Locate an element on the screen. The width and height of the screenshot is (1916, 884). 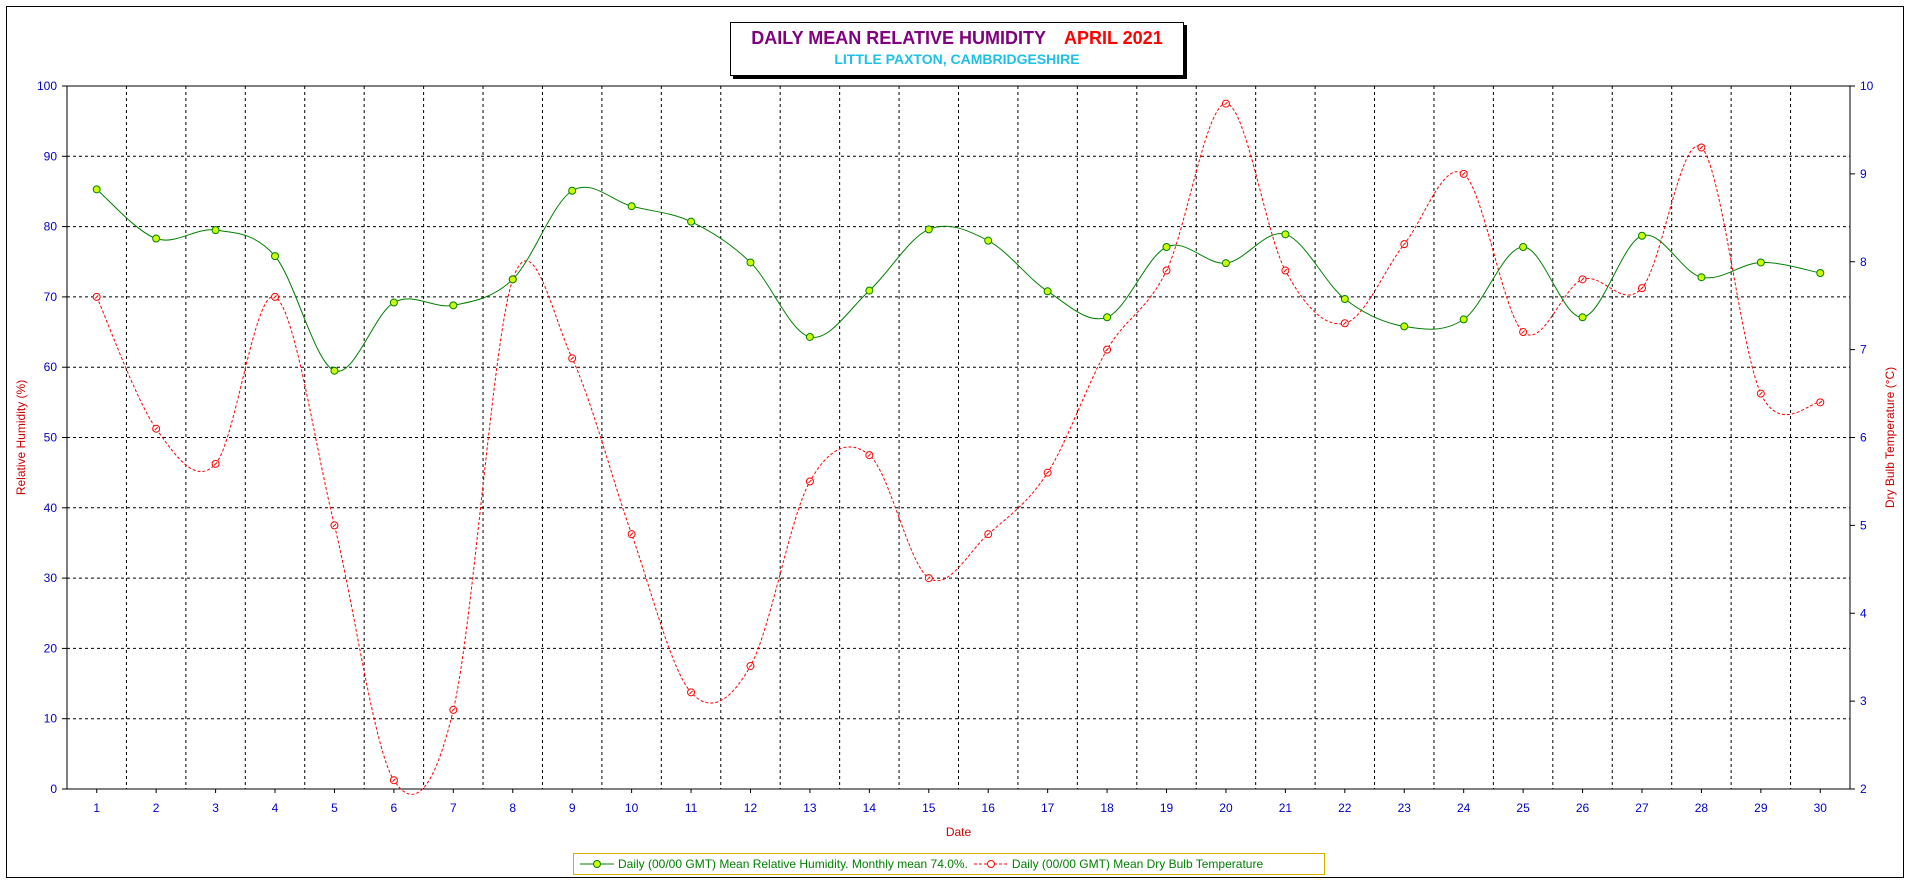
y-tick-label: 0 is located at coordinates (53, 789).